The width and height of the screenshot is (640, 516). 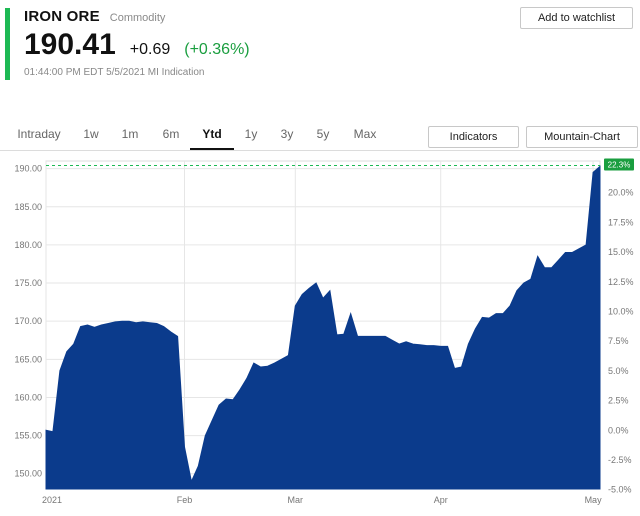 What do you see at coordinates (28, 207) in the screenshot?
I see `y-left-tick-label: 185.00` at bounding box center [28, 207].